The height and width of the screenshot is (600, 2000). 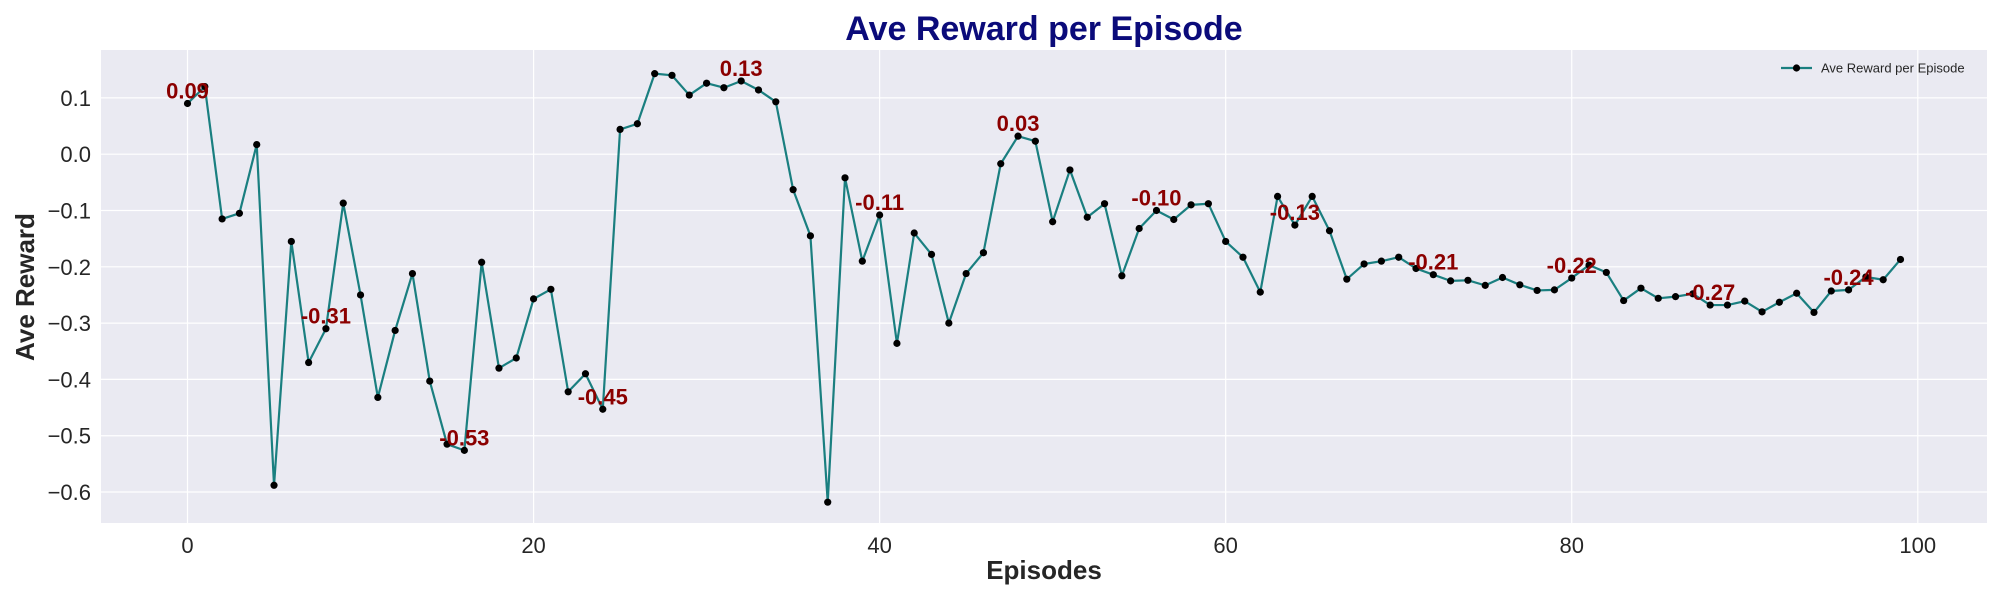 I want to click on x-tick-label: 80, so click(x=1571, y=545).